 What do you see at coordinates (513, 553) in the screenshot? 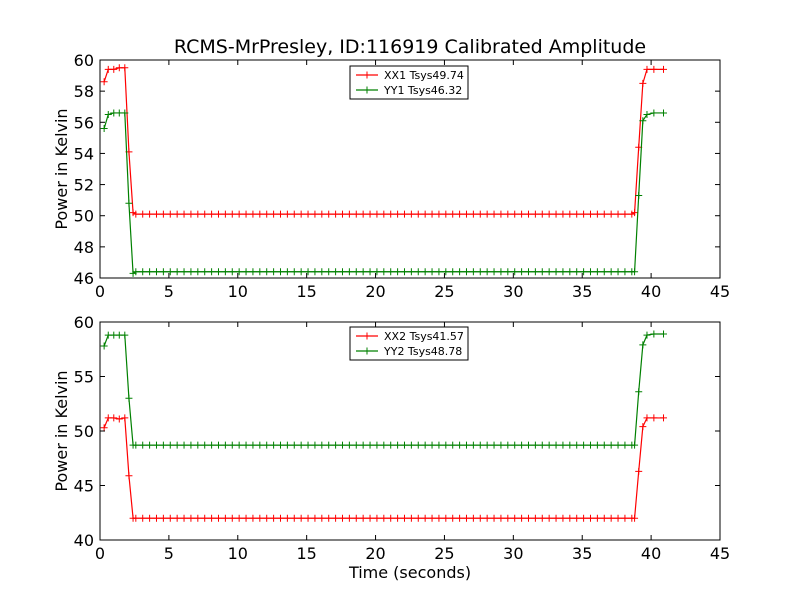
I see `x-tick-label-1-6: 30` at bounding box center [513, 553].